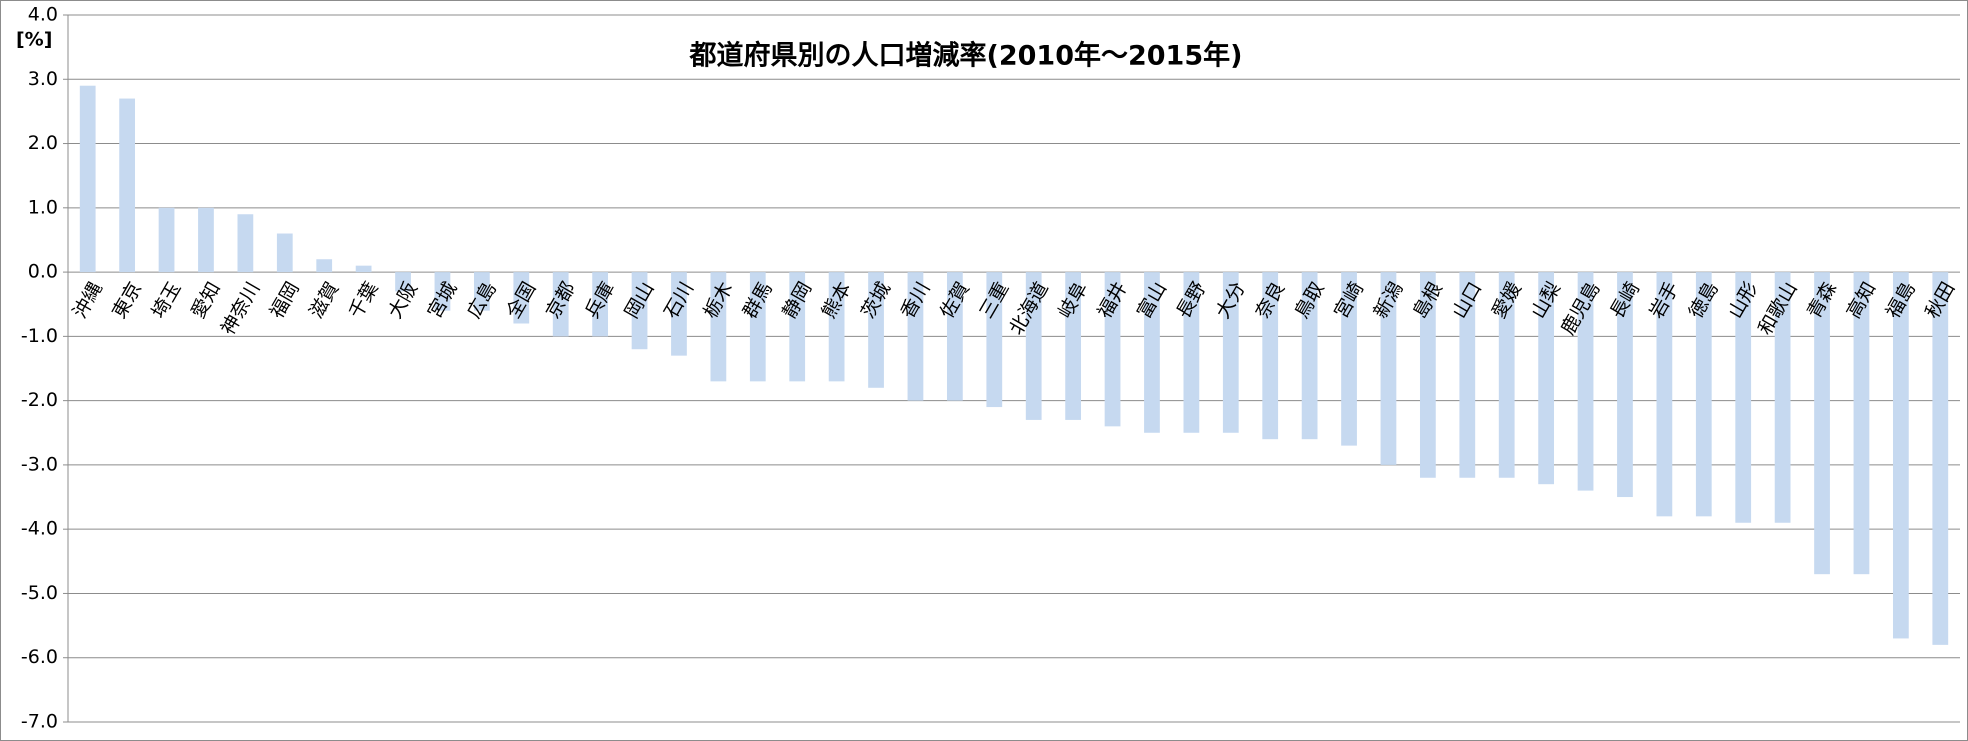 The width and height of the screenshot is (1968, 741). Describe the element at coordinates (43, 272) in the screenshot. I see `y-tick-label: 0.0` at that location.